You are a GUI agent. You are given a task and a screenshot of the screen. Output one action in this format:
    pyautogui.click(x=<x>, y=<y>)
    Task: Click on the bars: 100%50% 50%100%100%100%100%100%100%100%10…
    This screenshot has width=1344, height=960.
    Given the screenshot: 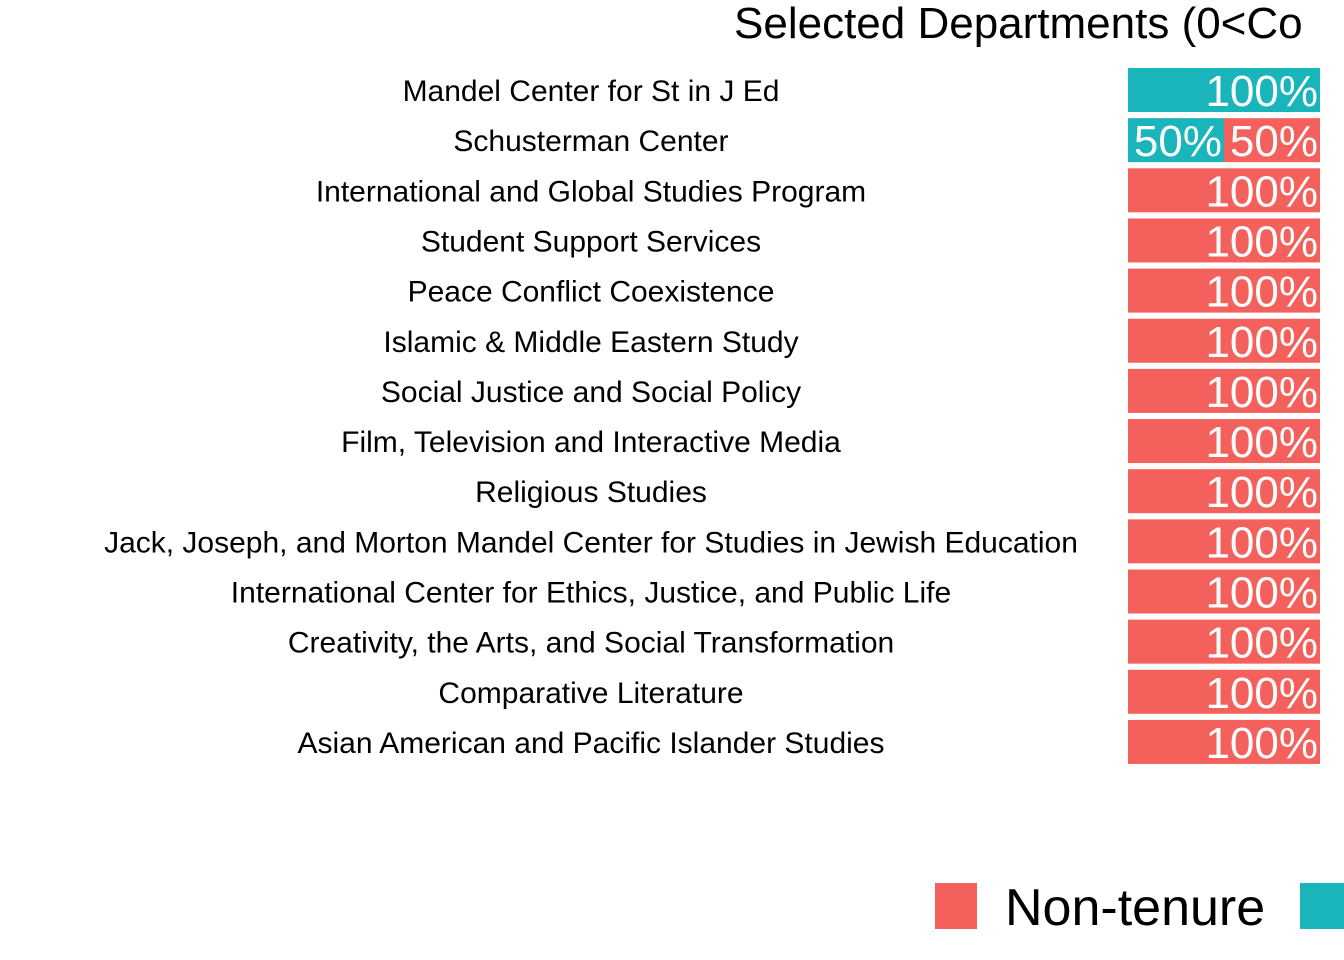 What is the action you would take?
    pyautogui.click(x=1224, y=417)
    